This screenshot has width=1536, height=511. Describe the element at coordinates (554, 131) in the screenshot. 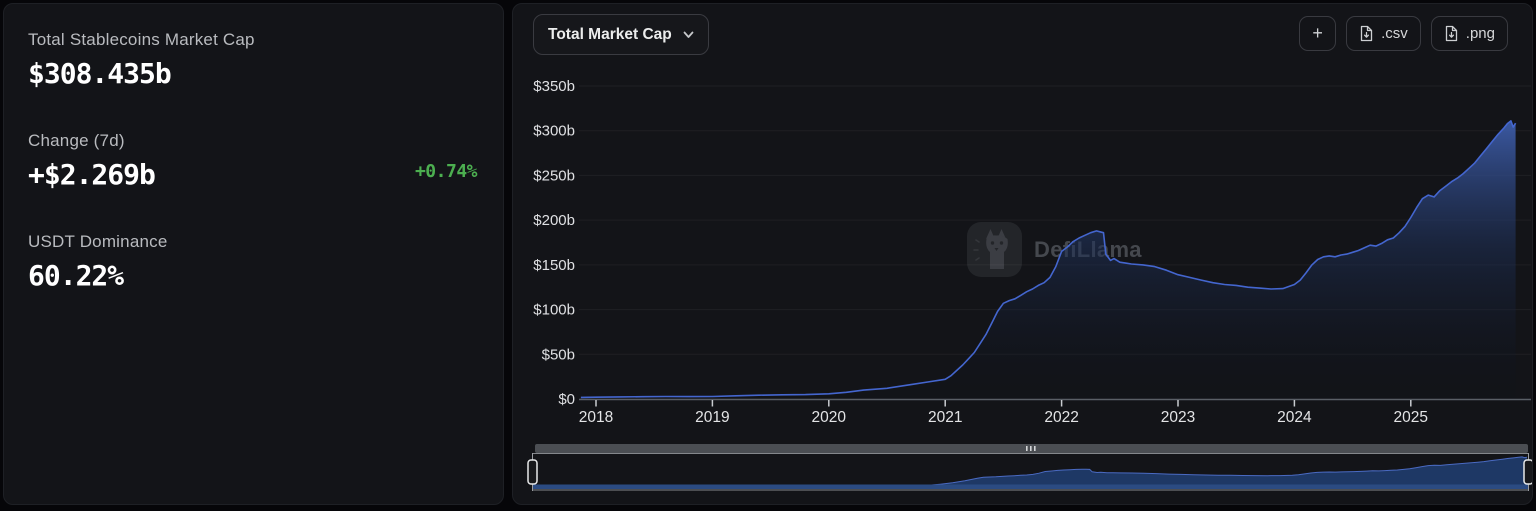

I see `y-axis-label: $300b` at that location.